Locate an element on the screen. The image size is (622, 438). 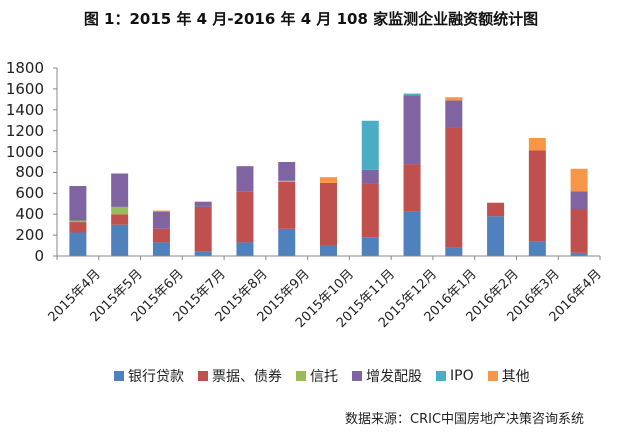
y-axis is located at coordinates (55, 162).